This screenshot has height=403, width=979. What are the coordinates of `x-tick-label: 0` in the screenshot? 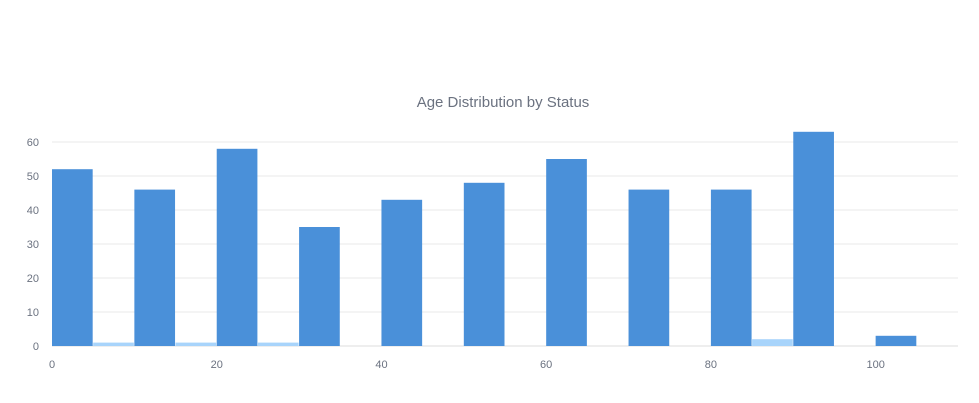 It's located at (52, 365).